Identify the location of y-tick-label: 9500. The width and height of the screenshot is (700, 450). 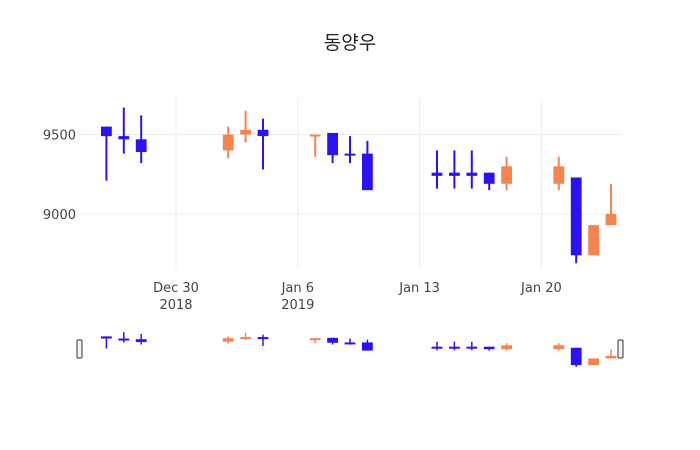
(59, 136).